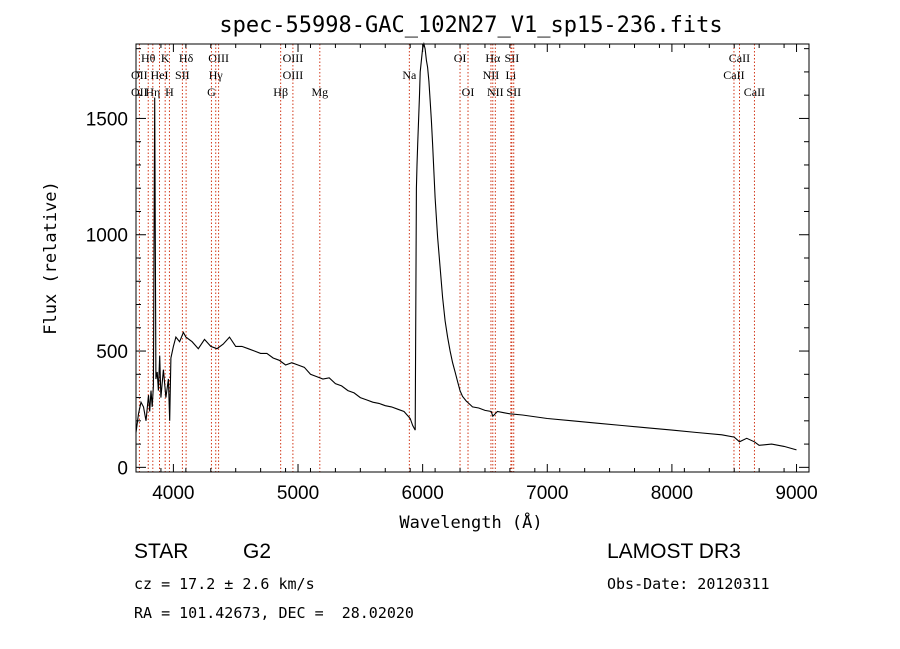 The width and height of the screenshot is (900, 649). I want to click on line-marker-label: H, so click(169, 92).